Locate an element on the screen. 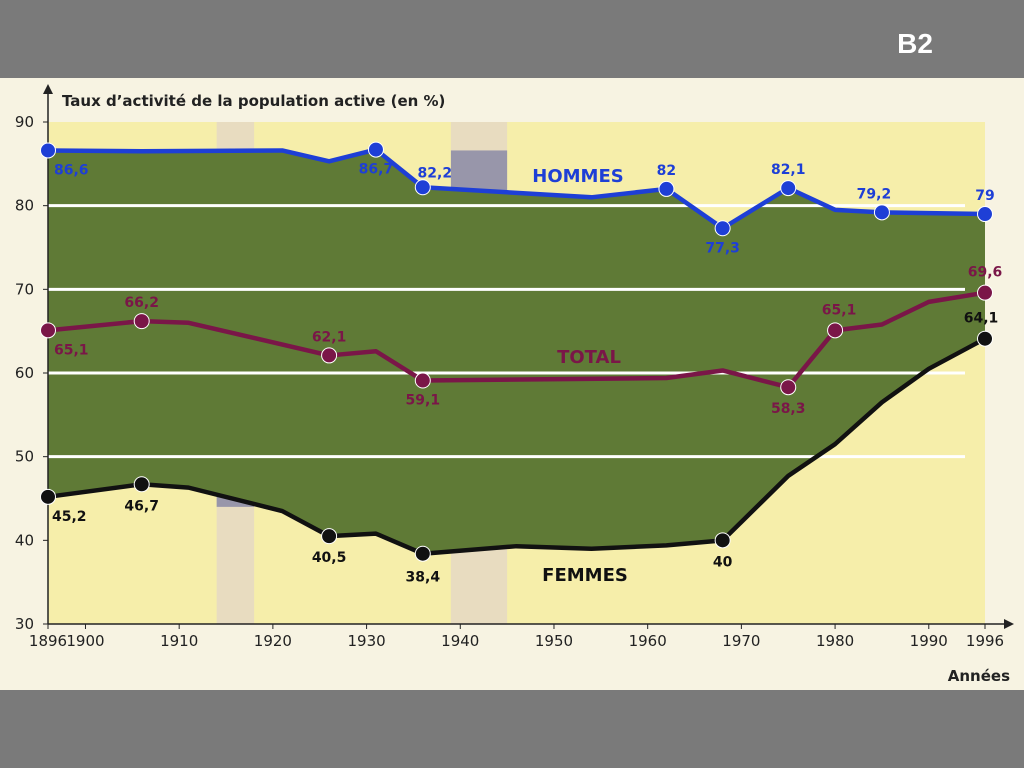 The image size is (1024, 768). y-tick-label-80: 80 is located at coordinates (24, 206).